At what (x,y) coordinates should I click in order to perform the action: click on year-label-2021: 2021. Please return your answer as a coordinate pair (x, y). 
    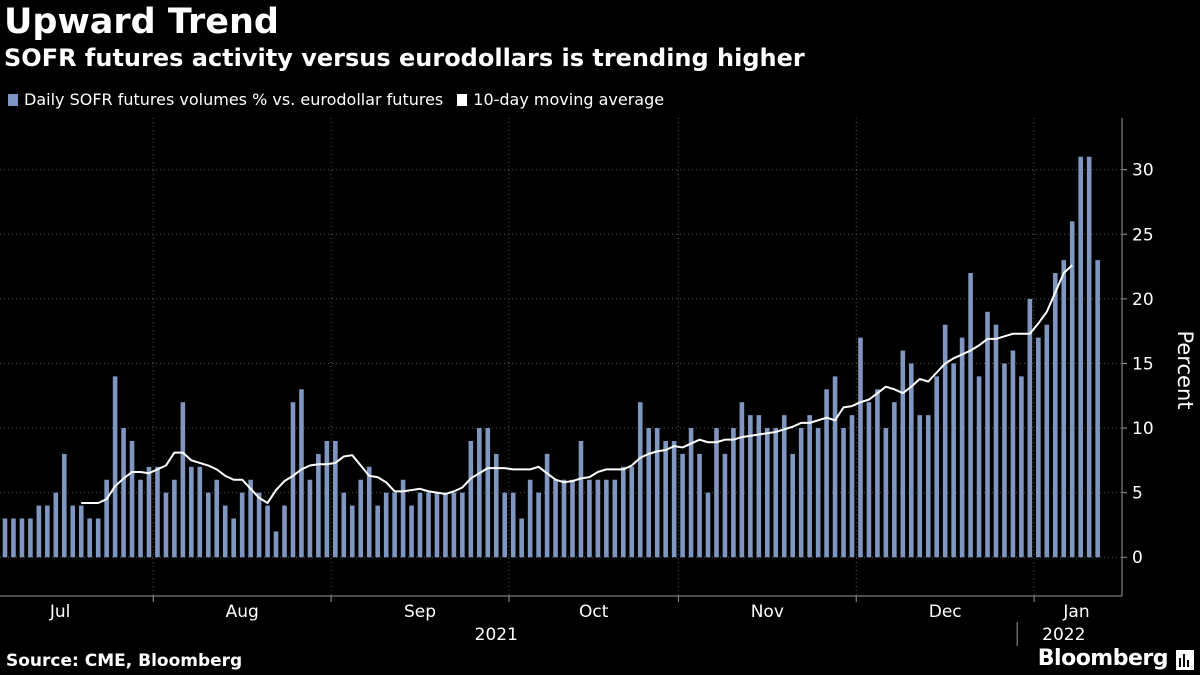
    Looking at the image, I should click on (496, 635).